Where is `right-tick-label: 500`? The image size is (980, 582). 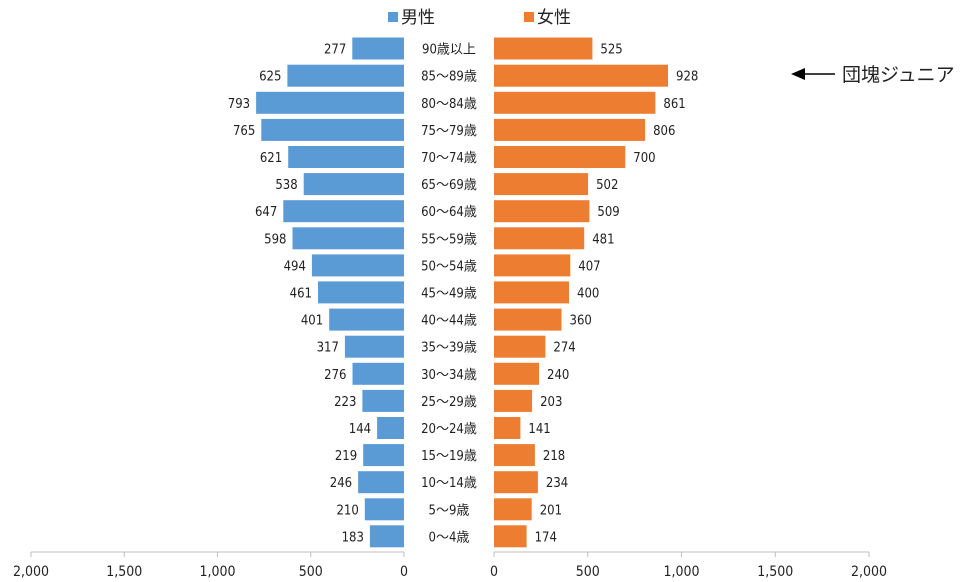
right-tick-label: 500 is located at coordinates (588, 572).